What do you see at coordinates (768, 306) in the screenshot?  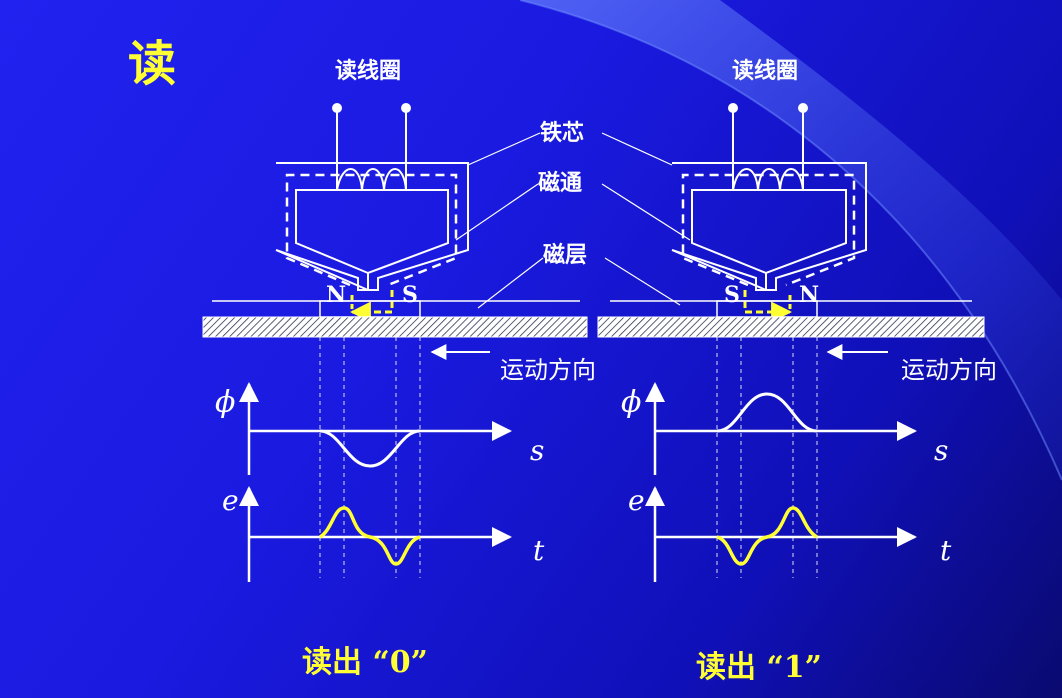 I see `right-medium-flux` at bounding box center [768, 306].